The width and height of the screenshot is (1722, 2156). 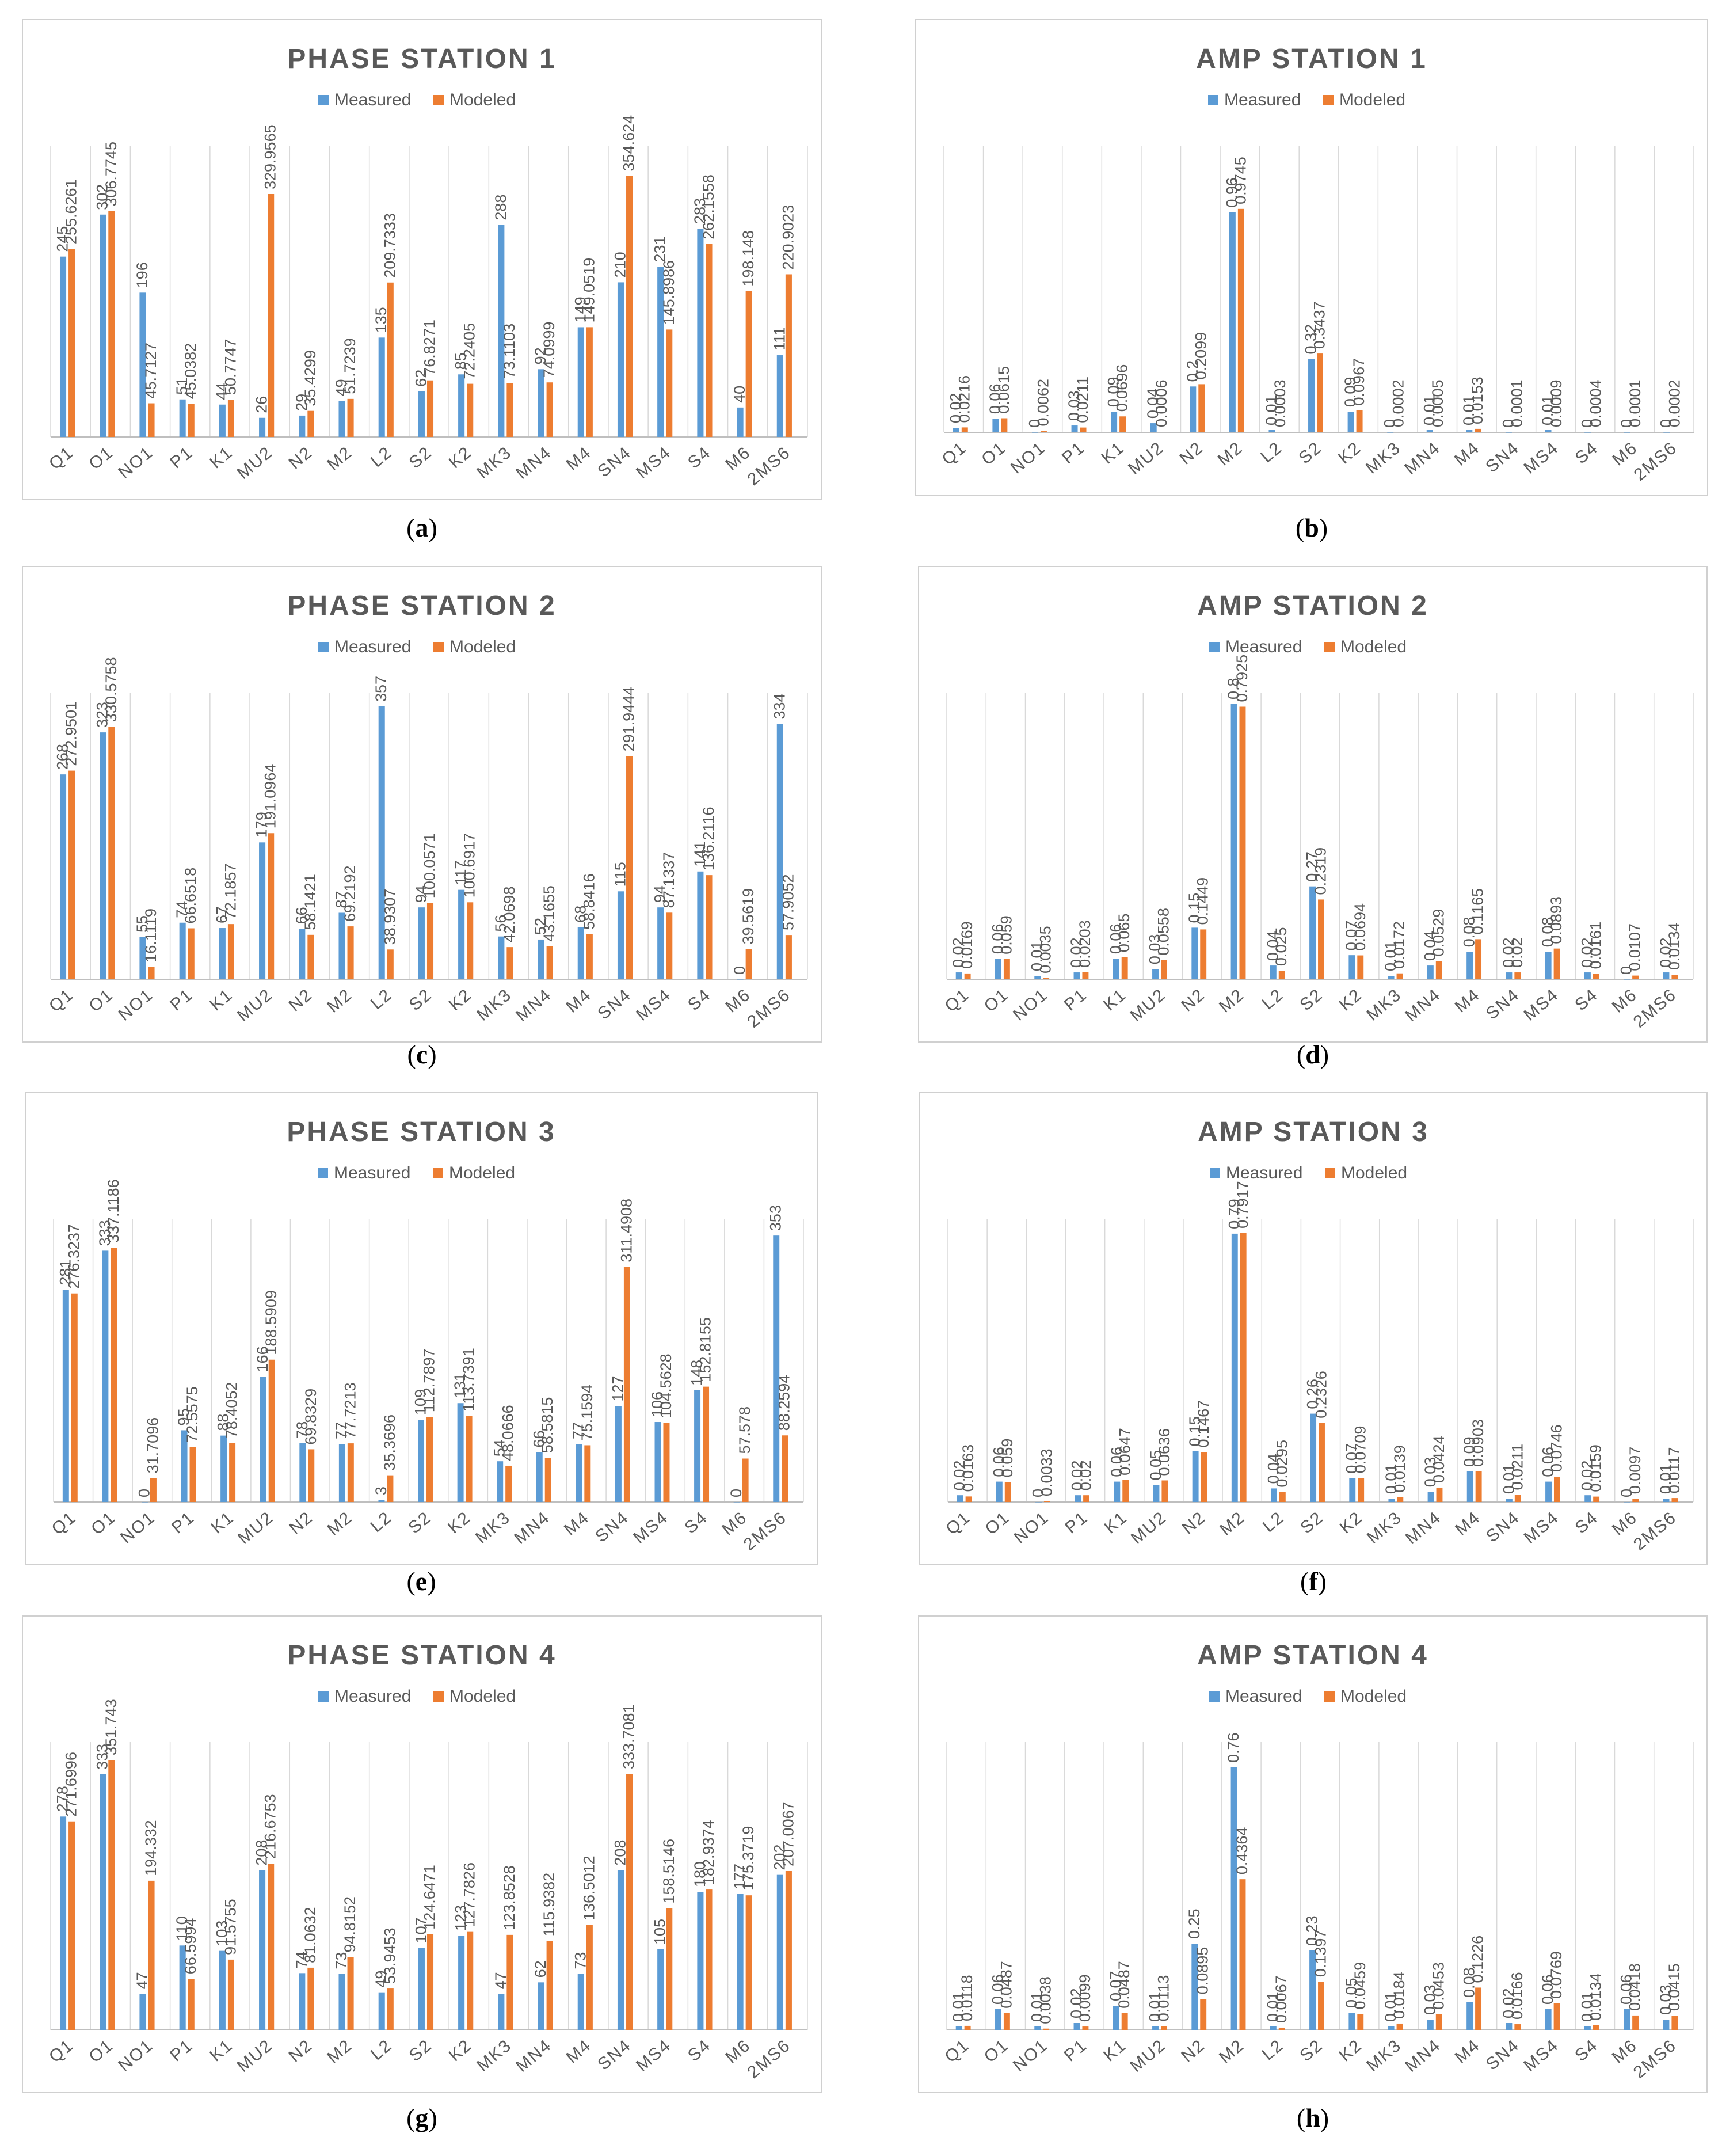 What do you see at coordinates (697, 1373) in the screenshot?
I see `data-label-measured-S4: 148` at bounding box center [697, 1373].